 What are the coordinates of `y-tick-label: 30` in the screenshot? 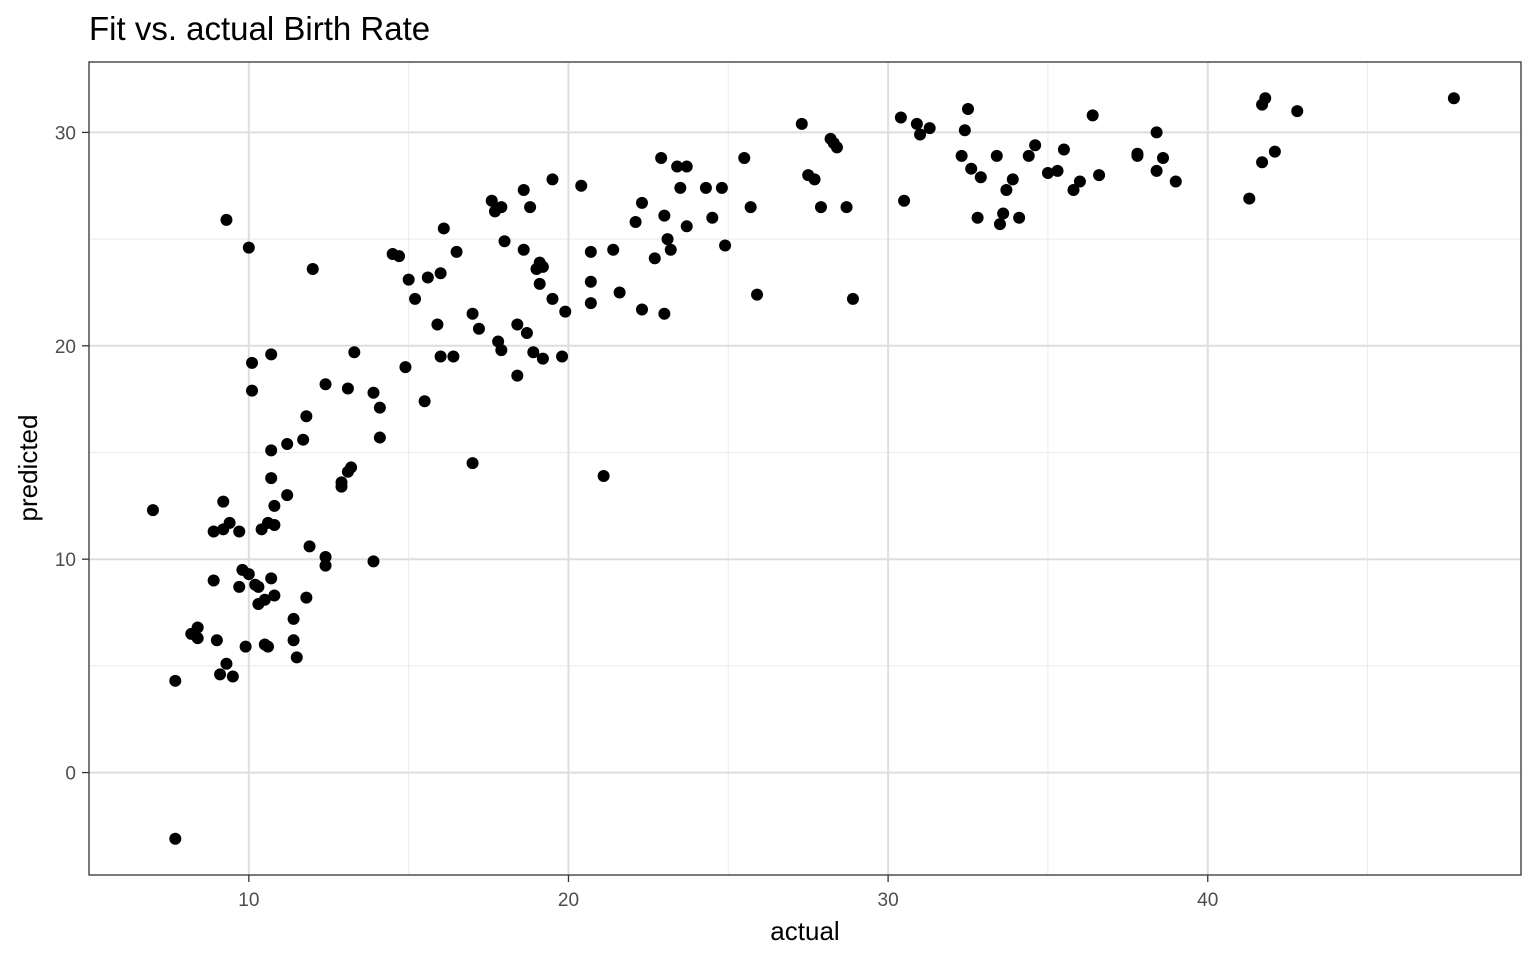 It's located at (65, 133).